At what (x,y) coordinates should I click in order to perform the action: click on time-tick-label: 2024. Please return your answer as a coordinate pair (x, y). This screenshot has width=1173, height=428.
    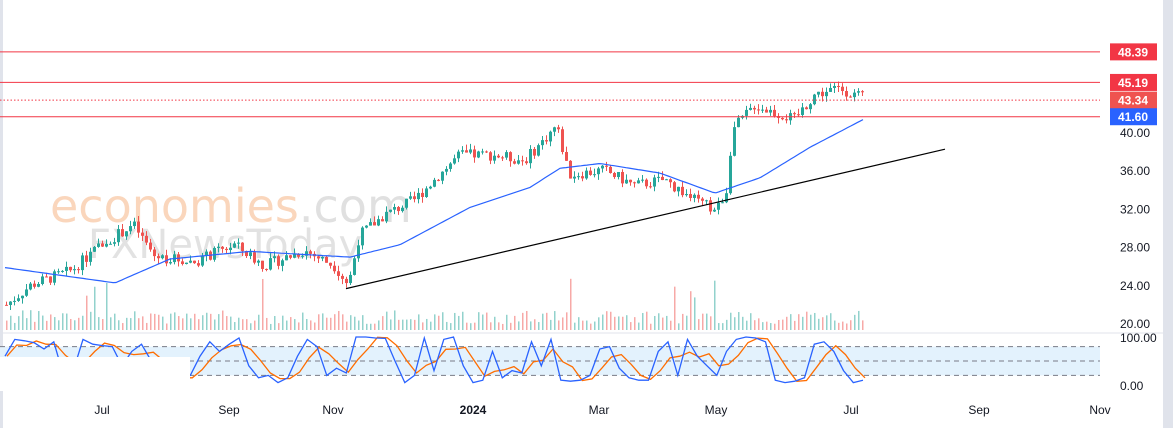
    Looking at the image, I should click on (473, 410).